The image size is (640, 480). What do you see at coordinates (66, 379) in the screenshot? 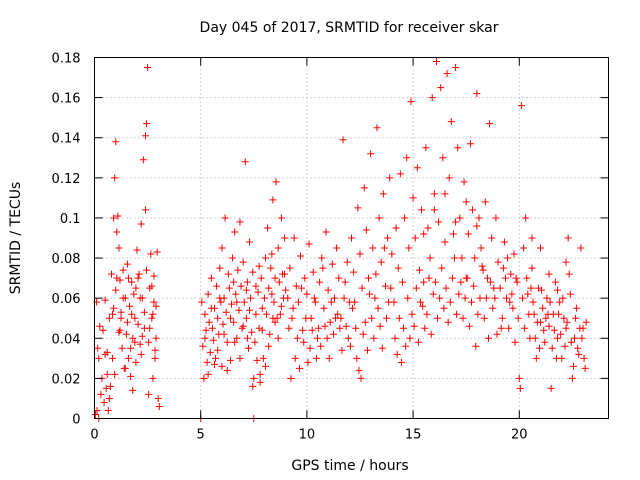
I see `y-tick-label: 0.02` at bounding box center [66, 379].